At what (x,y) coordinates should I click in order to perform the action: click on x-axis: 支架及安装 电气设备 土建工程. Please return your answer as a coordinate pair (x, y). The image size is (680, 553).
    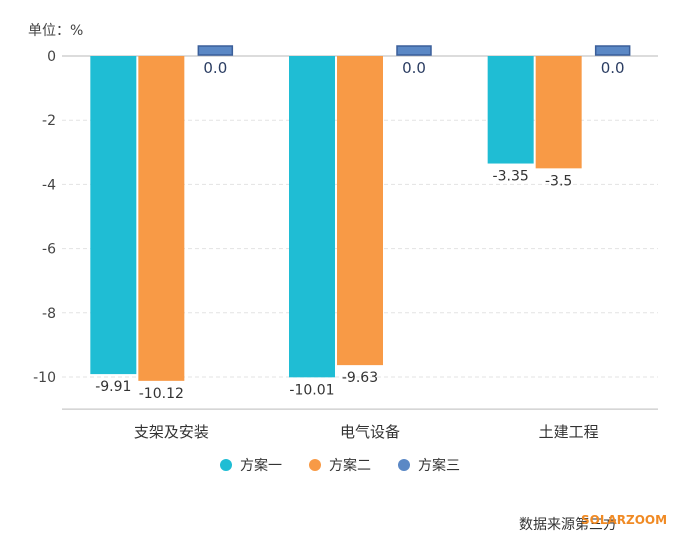
    Looking at the image, I should click on (366, 432).